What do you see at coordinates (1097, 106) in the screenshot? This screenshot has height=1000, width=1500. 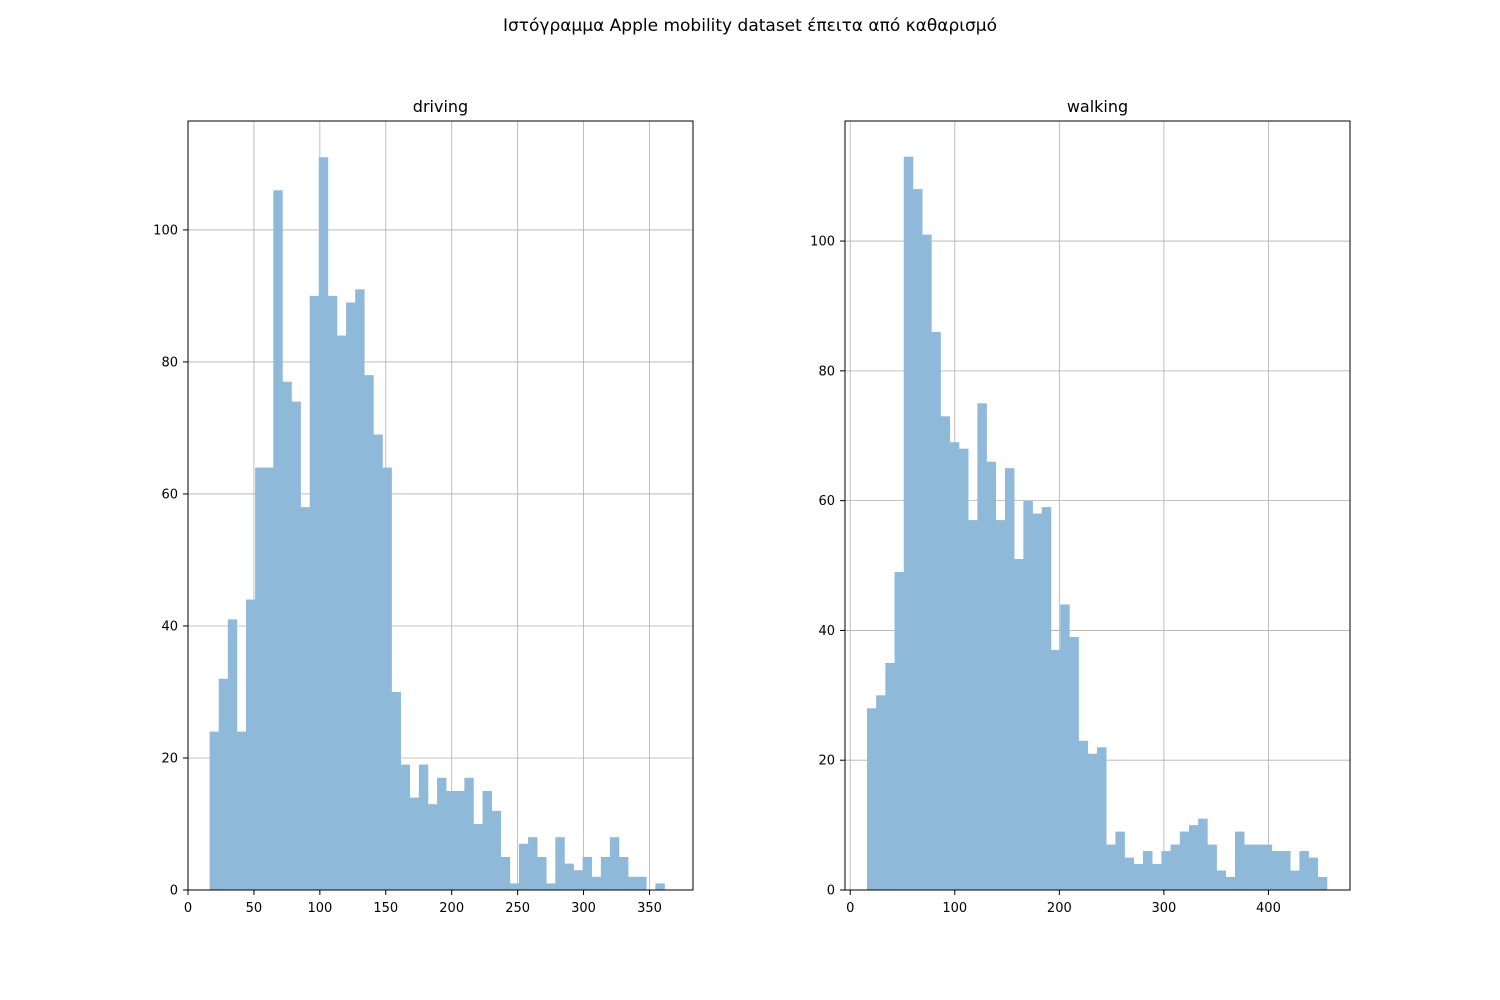 I see `subplot-title: walking` at bounding box center [1097, 106].